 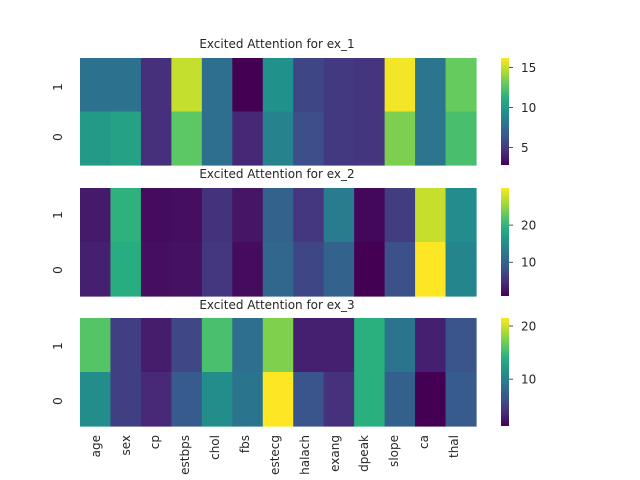 What do you see at coordinates (528, 68) in the screenshot?
I see `colorbar-tick-label: 15` at bounding box center [528, 68].